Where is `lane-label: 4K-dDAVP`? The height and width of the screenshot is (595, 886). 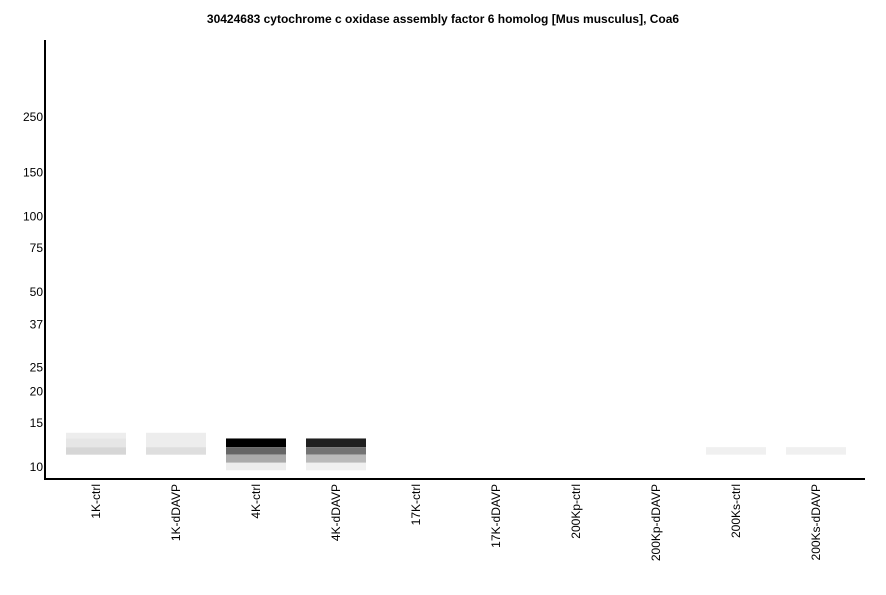
lane-label: 4K-dDAVP is located at coordinates (336, 512).